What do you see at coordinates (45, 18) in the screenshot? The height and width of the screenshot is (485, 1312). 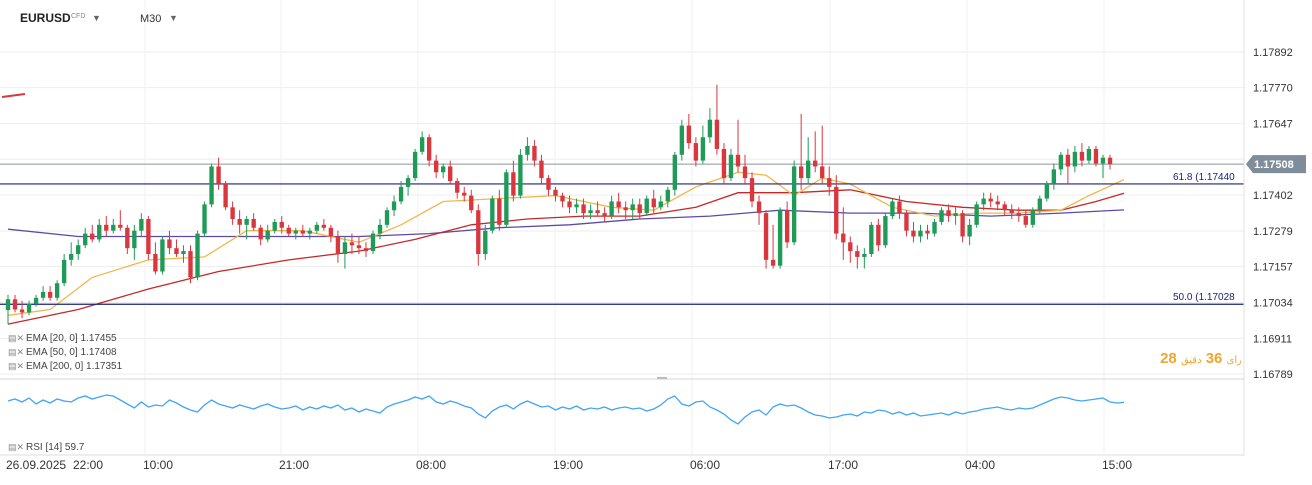 I see `symbol-selector: EURUSD` at bounding box center [45, 18].